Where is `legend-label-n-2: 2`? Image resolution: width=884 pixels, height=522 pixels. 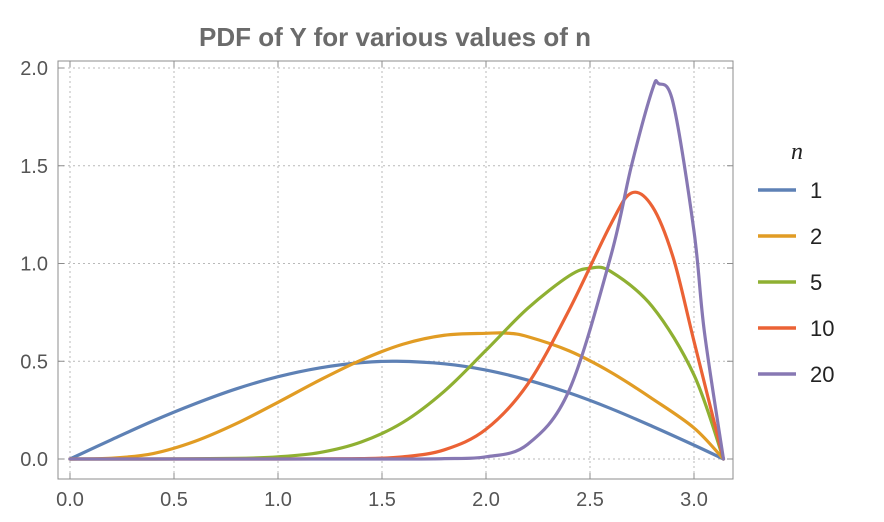 legend-label-n-2: 2 is located at coordinates (816, 236).